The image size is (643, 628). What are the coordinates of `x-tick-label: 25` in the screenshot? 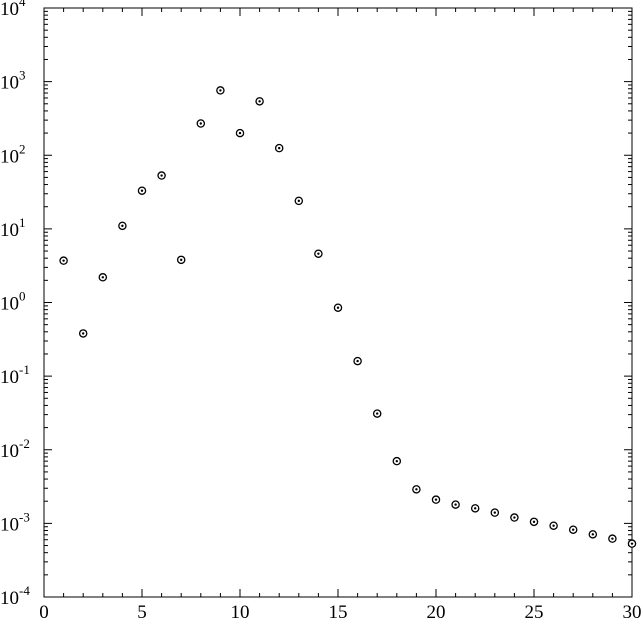 It's located at (534, 612).